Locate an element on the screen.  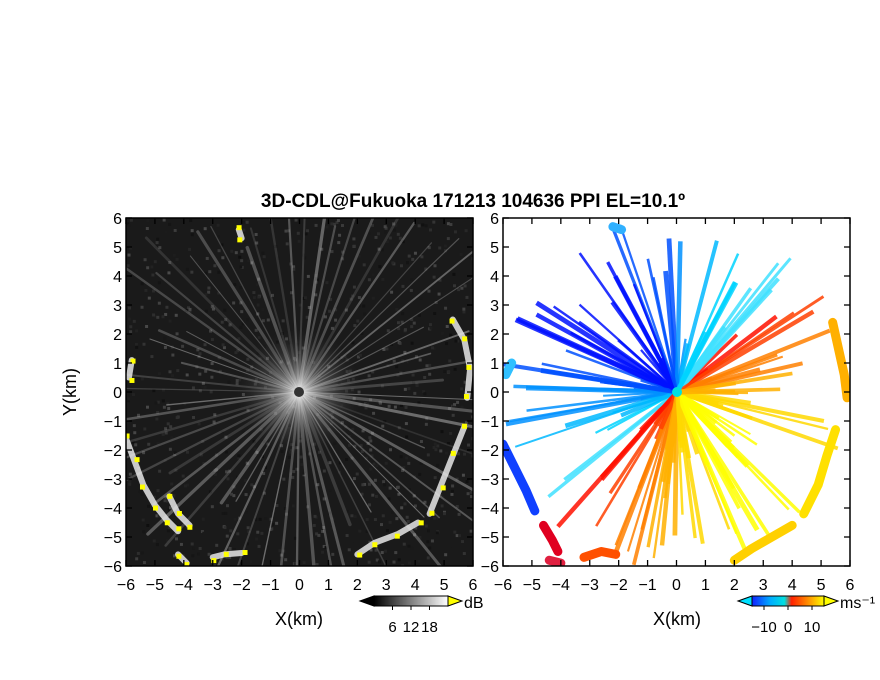
reflectivity-colorbar-low-arrow is located at coordinates (366, 601).